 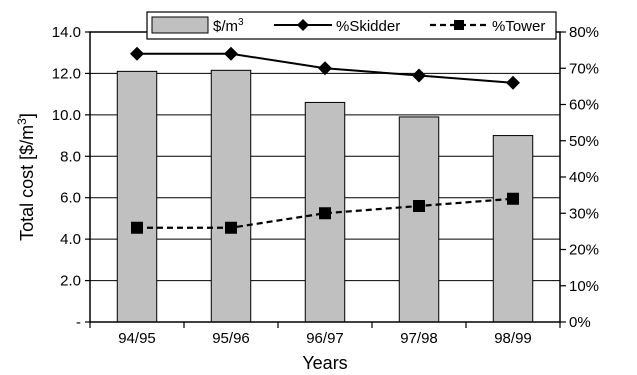 I want to click on y-tick-label: 8.0, so click(x=70, y=156).